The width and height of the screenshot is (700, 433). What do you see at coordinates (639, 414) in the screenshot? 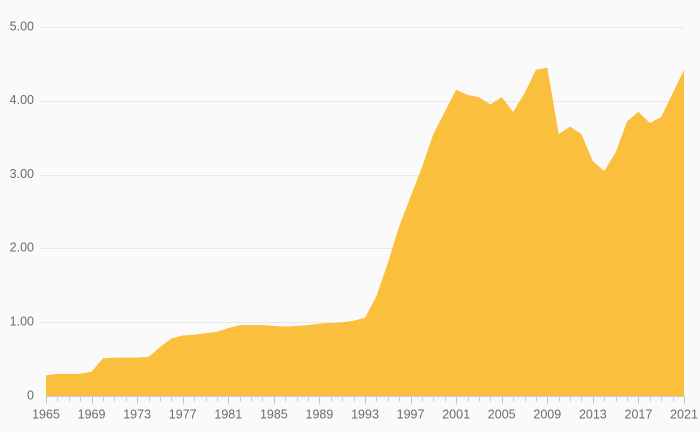
I see `x-tick-label-2017: 2017` at bounding box center [639, 414].